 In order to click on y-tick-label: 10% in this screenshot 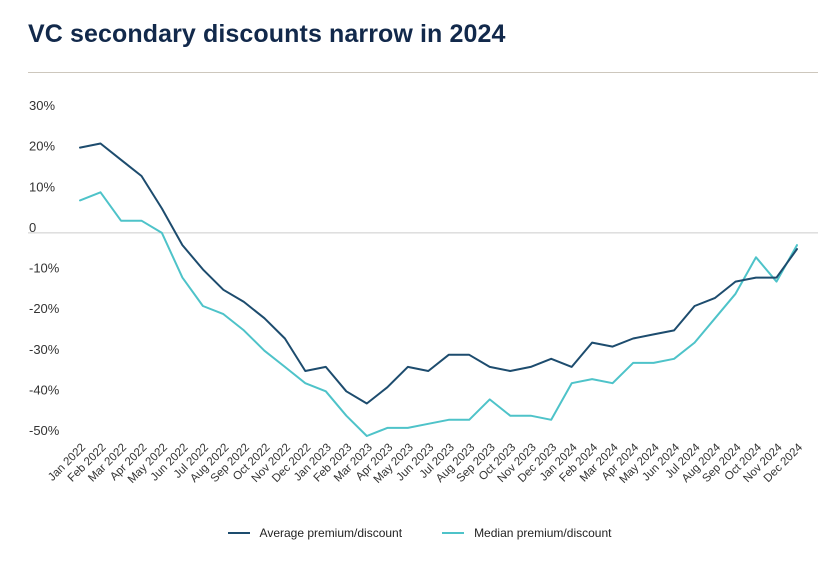, I will do `click(42, 186)`.